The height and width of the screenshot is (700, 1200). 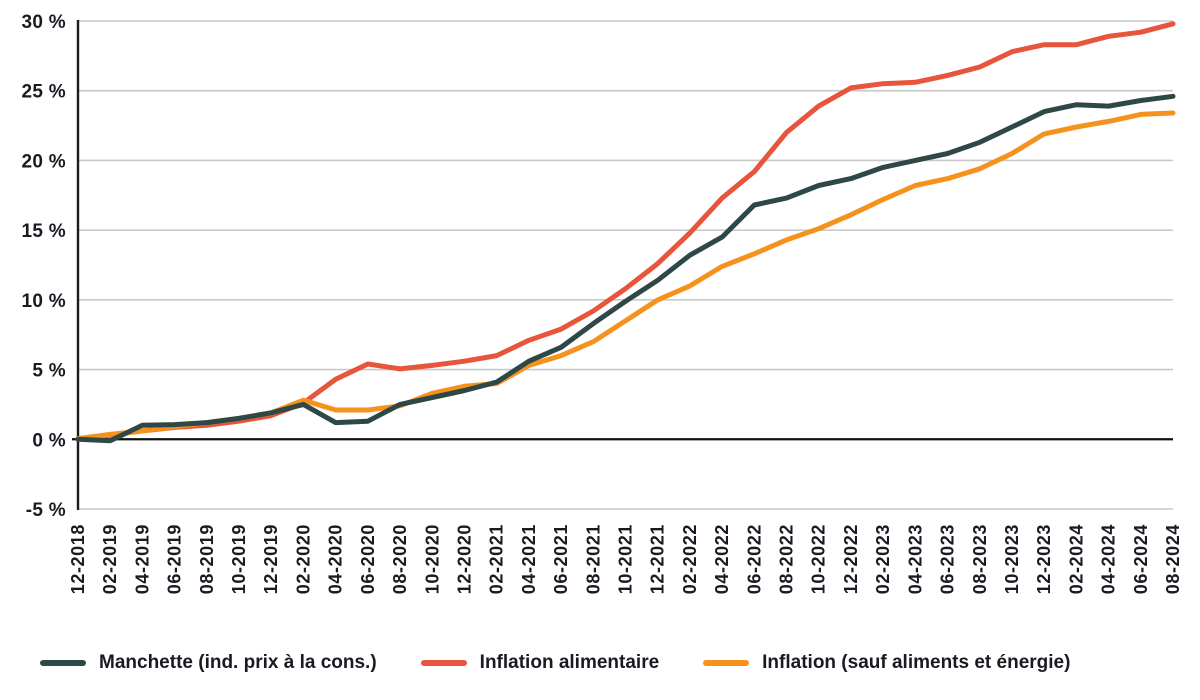 I want to click on x-tick-label: 10-2021, so click(x=626, y=559).